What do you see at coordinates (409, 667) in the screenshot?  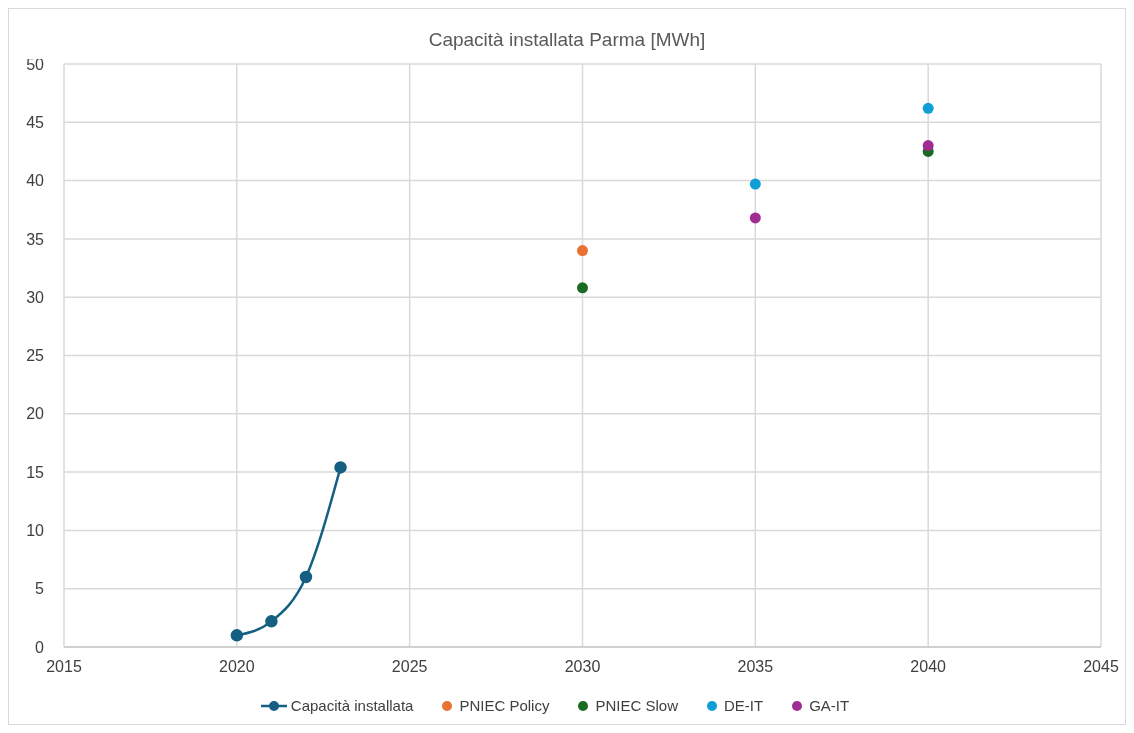 I see `x-tick-label: 2025` at bounding box center [409, 667].